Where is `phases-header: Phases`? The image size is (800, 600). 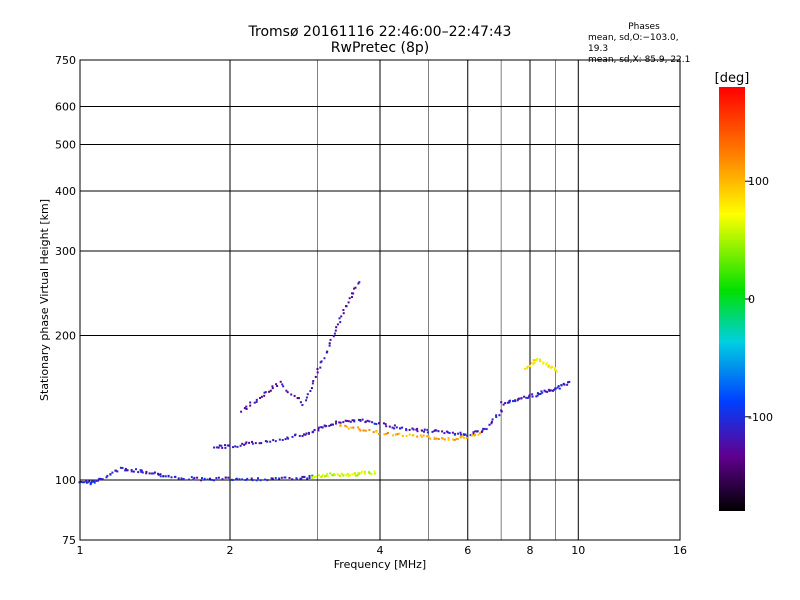
phases-header: Phases is located at coordinates (644, 27).